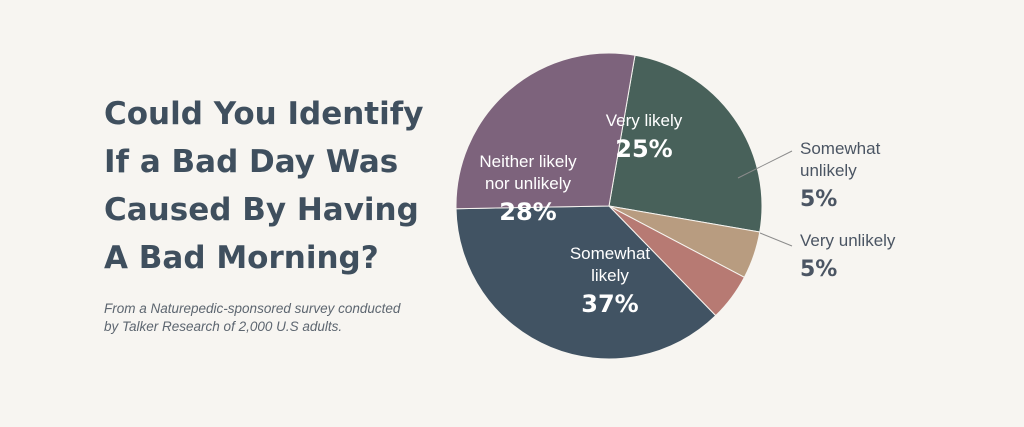 Image resolution: width=1024 pixels, height=427 pixels. I want to click on pie-slice-neither-likely-nor-unlikely, so click(545, 131).